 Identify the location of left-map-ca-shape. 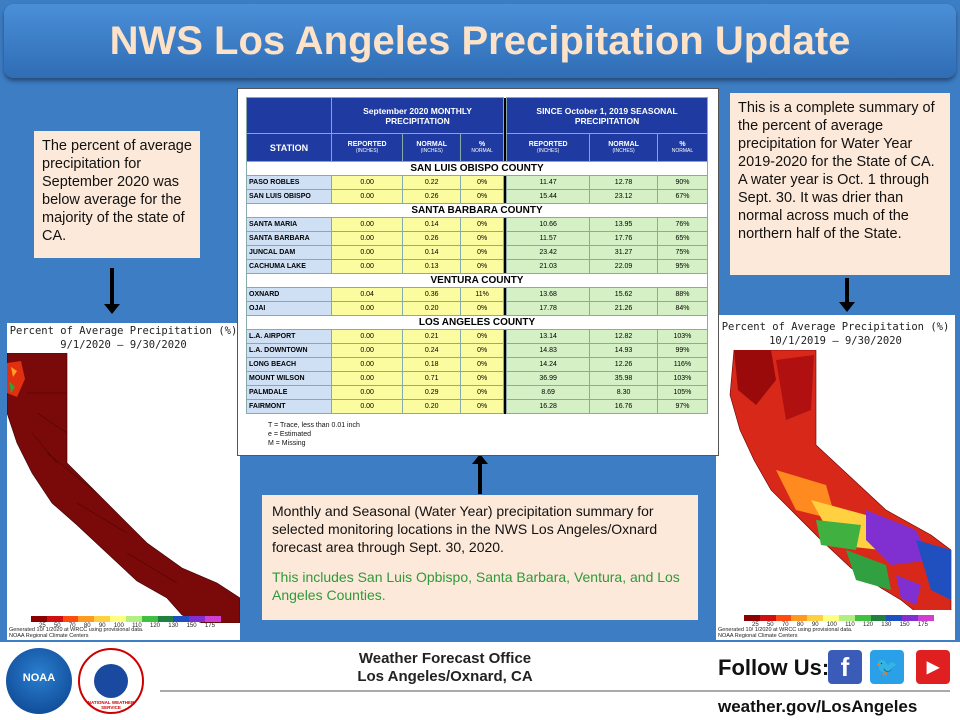
(123, 488).